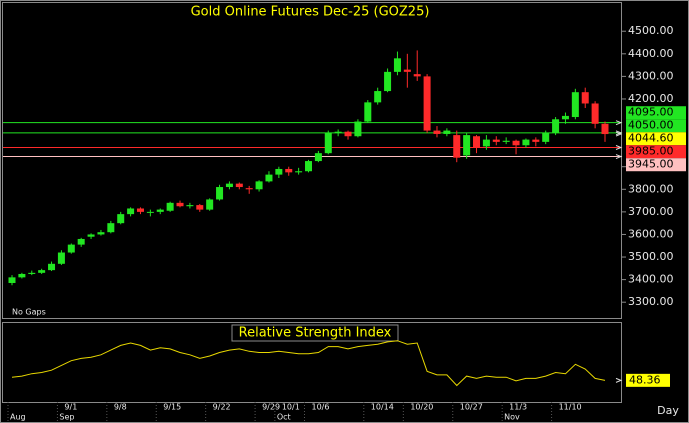  What do you see at coordinates (651, 151) in the screenshot?
I see `price-label: 3985.00` at bounding box center [651, 151].